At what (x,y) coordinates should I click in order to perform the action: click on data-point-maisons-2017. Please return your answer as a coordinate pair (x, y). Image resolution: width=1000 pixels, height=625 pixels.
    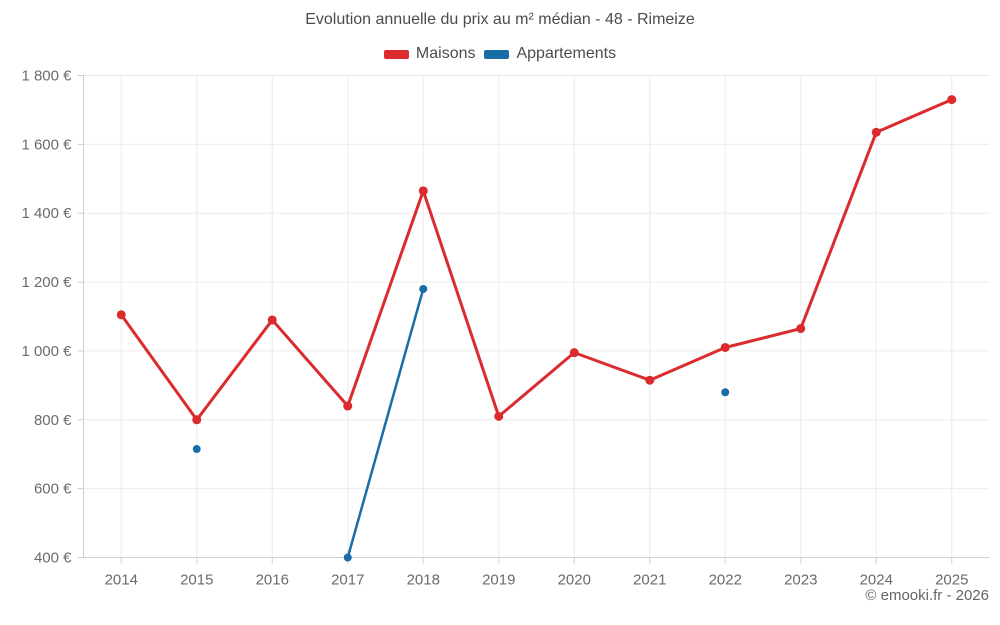
    Looking at the image, I should click on (348, 406).